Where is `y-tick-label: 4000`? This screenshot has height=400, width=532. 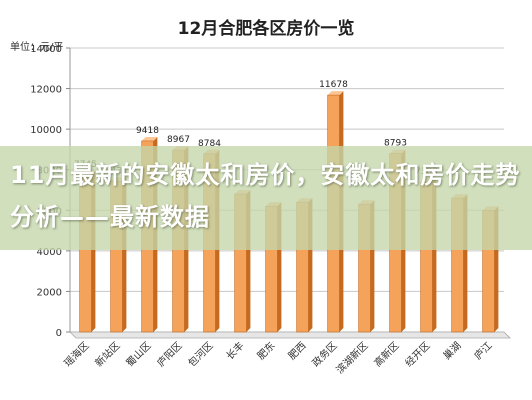 y-tick-label: 4000 is located at coordinates (49, 252).